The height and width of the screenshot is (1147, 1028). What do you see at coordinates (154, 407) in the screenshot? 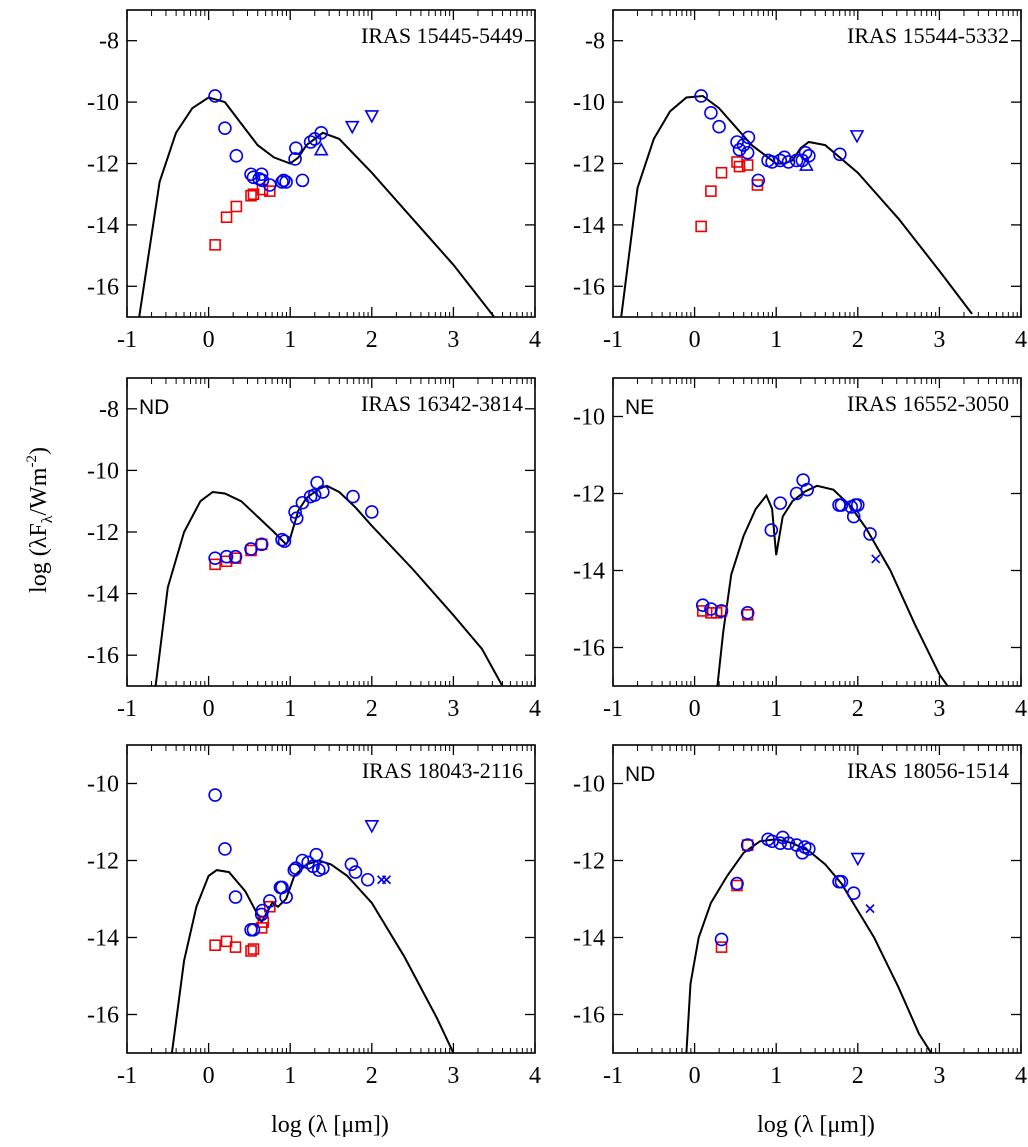
I see `panel-tag: ND` at bounding box center [154, 407].